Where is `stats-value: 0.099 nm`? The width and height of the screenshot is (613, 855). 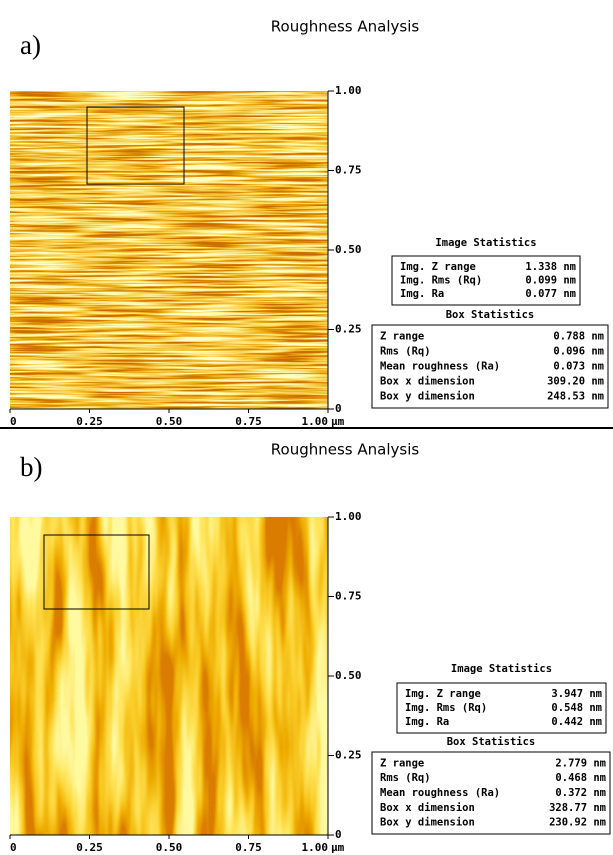
stats-value: 0.099 nm is located at coordinates (550, 281).